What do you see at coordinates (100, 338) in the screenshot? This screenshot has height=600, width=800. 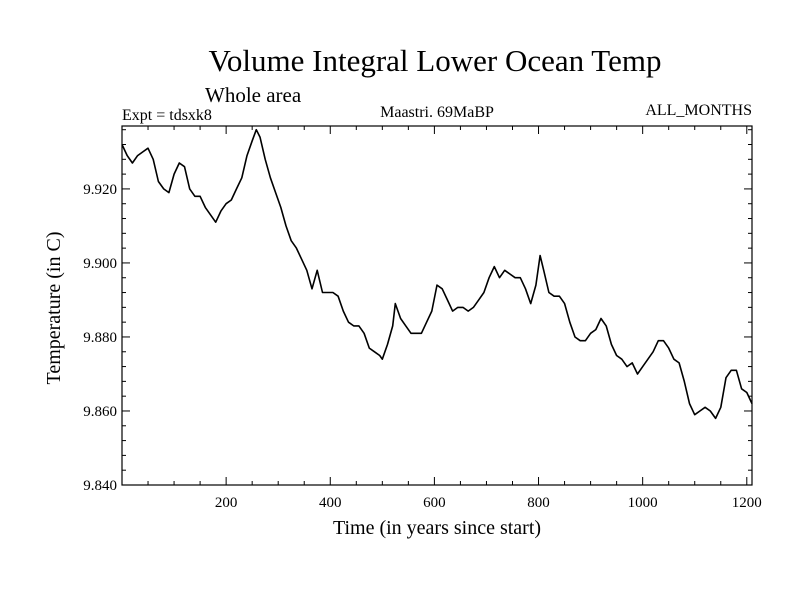 I see `y-tick-label: 9.880` at bounding box center [100, 338].